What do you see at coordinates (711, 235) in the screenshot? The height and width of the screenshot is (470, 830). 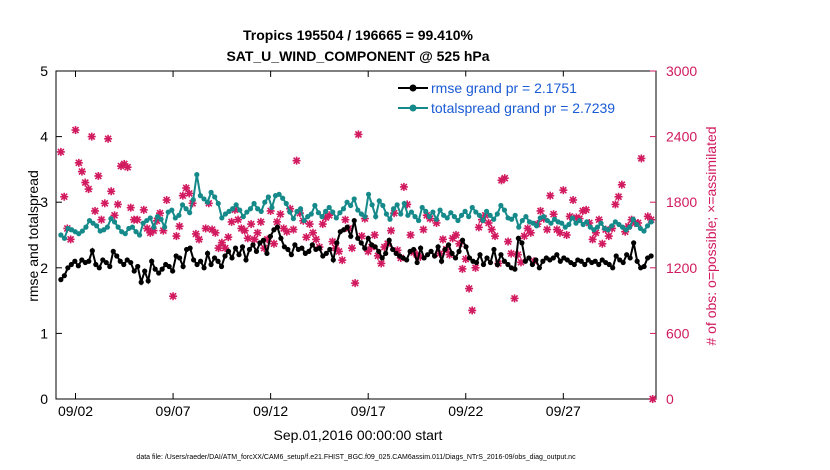 I see `y-axis-label-right: # of obs: o=possible; ×=assimilated` at bounding box center [711, 235].